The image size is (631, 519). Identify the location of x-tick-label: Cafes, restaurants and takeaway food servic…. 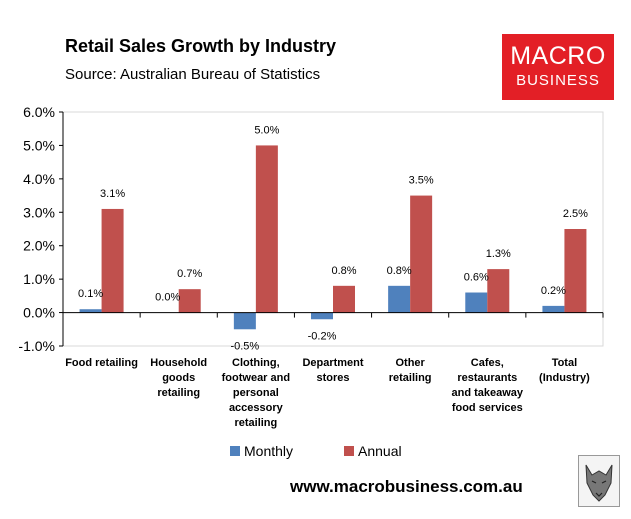
(488, 385).